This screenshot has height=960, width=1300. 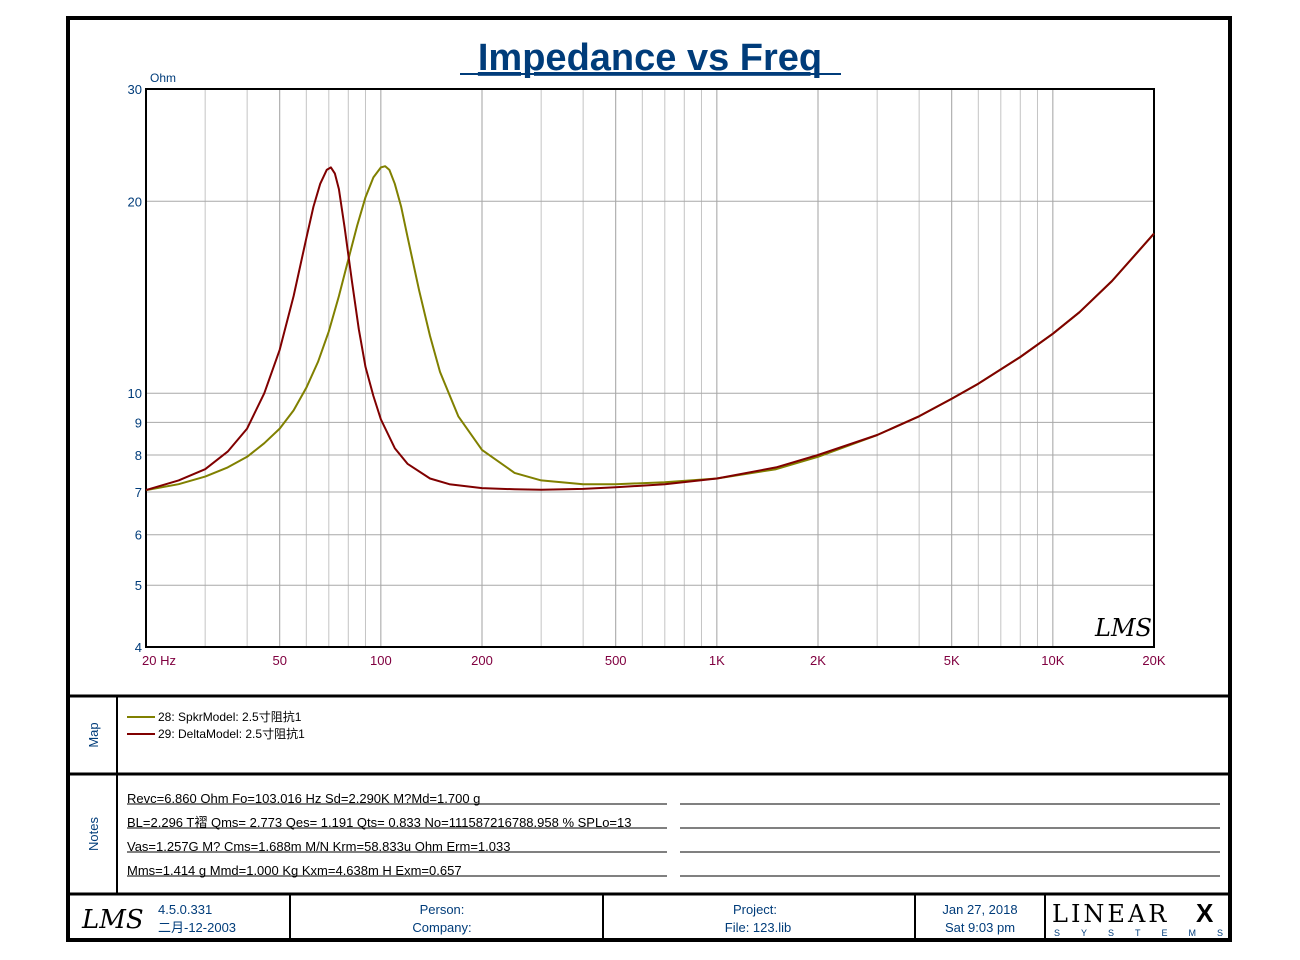 What do you see at coordinates (93, 734) in the screenshot?
I see `map-panel-label: Map` at bounding box center [93, 734].